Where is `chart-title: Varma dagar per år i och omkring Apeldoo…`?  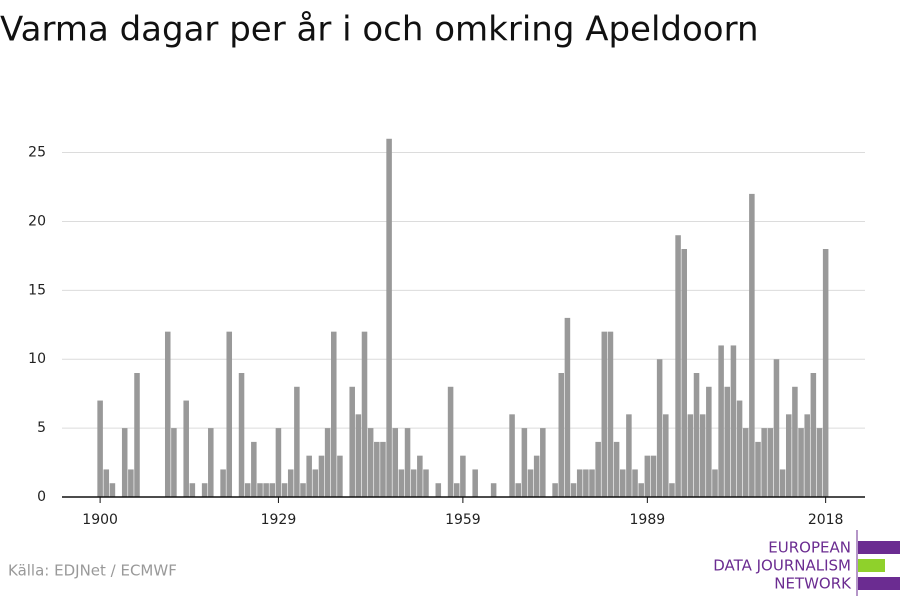
chart-title: Varma dagar per år i och omkring Apeldoo… is located at coordinates (379, 30).